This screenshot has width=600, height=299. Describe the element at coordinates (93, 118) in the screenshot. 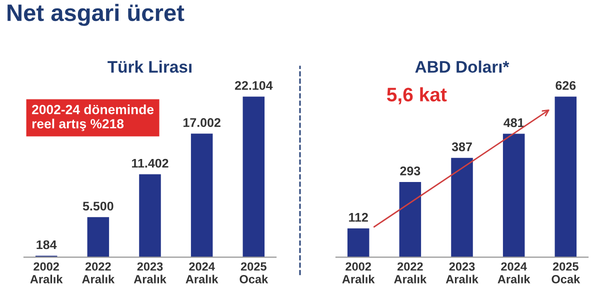

I see `annotation: 2002-24 döneminde reel artış %218` at that location.